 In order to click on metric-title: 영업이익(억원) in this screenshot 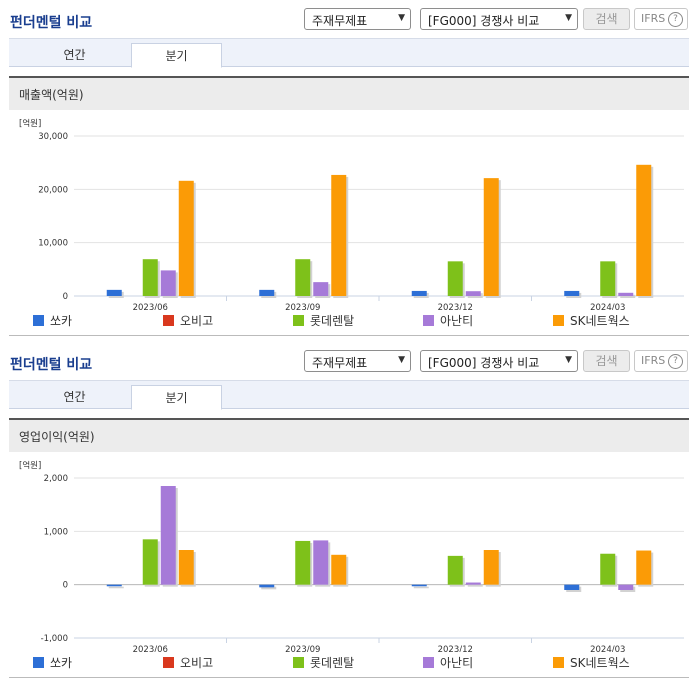, I will do `click(349, 435)`.